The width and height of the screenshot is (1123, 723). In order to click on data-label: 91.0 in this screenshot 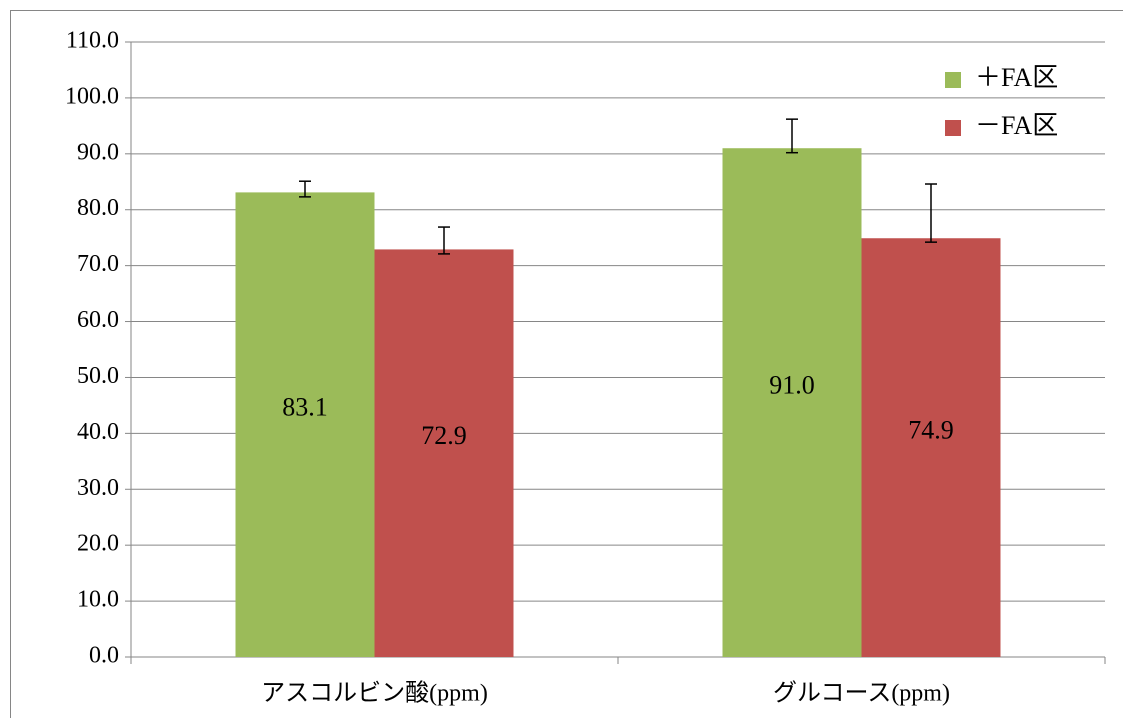, I will do `click(792, 385)`.